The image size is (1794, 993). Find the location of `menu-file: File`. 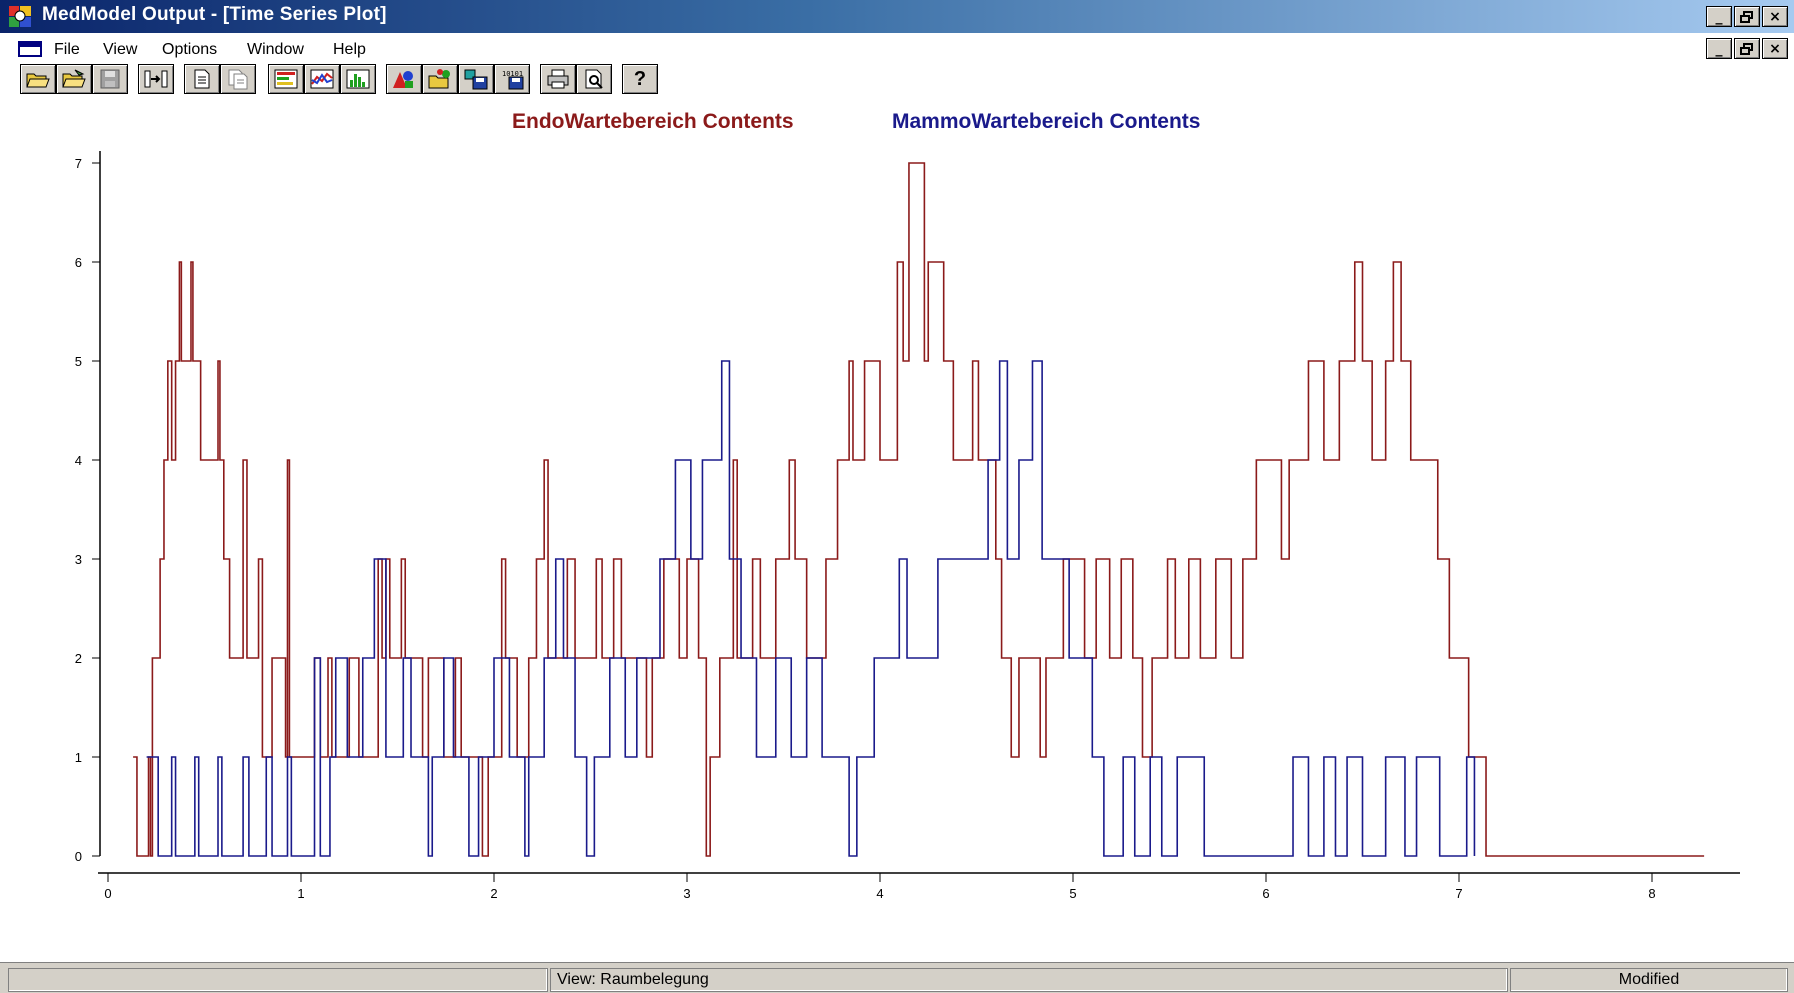

menu-file: File is located at coordinates (67, 49).